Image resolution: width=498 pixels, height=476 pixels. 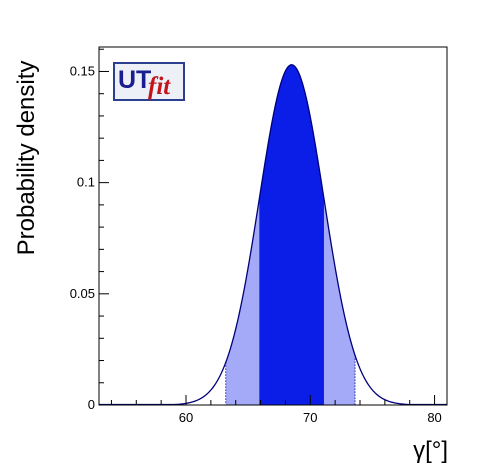 What do you see at coordinates (291, 234) in the screenshot?
I see `interval-68-fill` at bounding box center [291, 234].